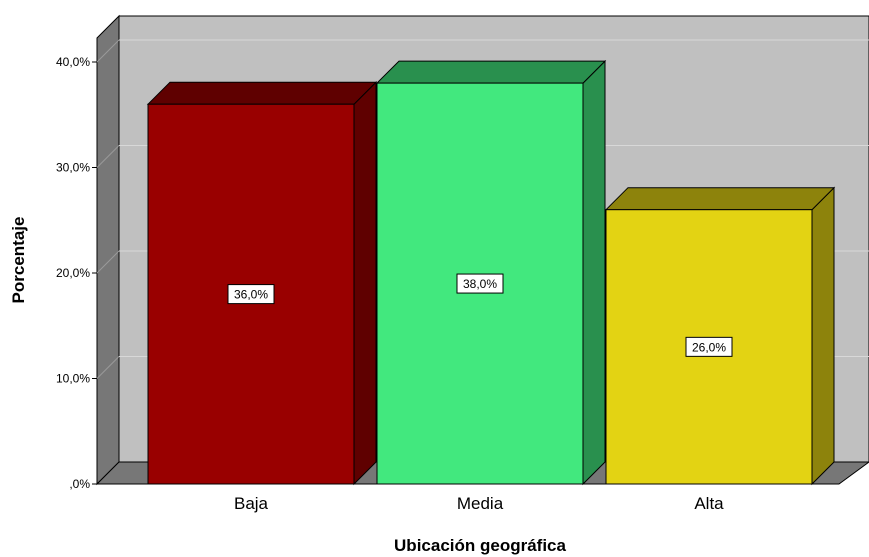 This screenshot has width=869, height=557. What do you see at coordinates (73, 168) in the screenshot?
I see `y-tick-label: 30,0%` at bounding box center [73, 168].